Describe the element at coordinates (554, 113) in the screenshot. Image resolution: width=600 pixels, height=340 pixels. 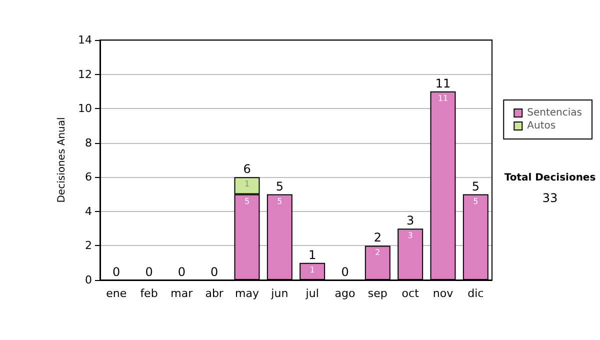
I see `legend-label: Sentencias` at that location.